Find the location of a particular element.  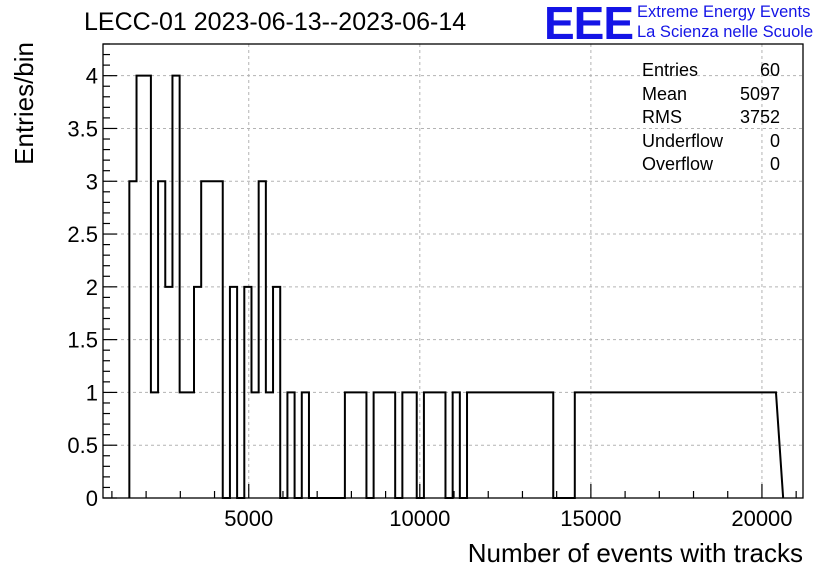

stats-label: Underflow is located at coordinates (683, 140).